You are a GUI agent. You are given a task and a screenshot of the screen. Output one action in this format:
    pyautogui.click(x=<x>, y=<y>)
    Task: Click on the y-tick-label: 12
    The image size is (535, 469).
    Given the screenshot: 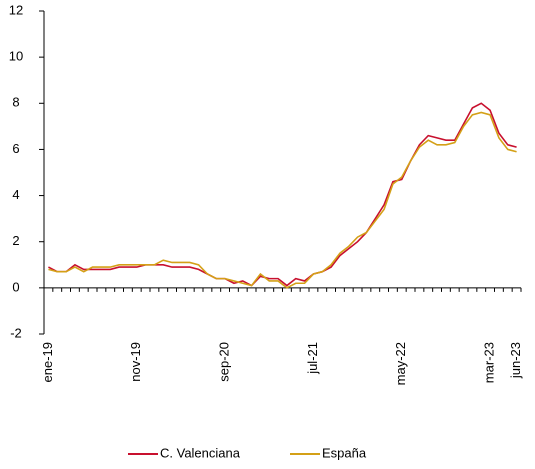 What is the action you would take?
    pyautogui.click(x=16, y=9)
    